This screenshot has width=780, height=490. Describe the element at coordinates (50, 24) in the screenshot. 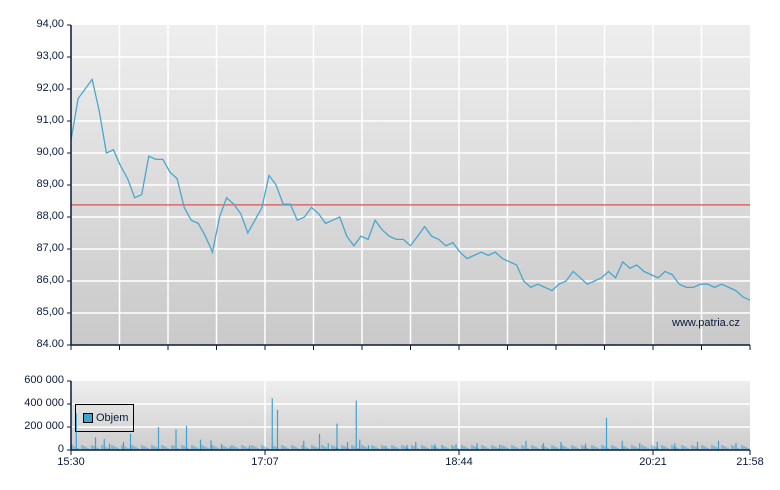

I see `price-y-tick-label: 94,00` at that location.